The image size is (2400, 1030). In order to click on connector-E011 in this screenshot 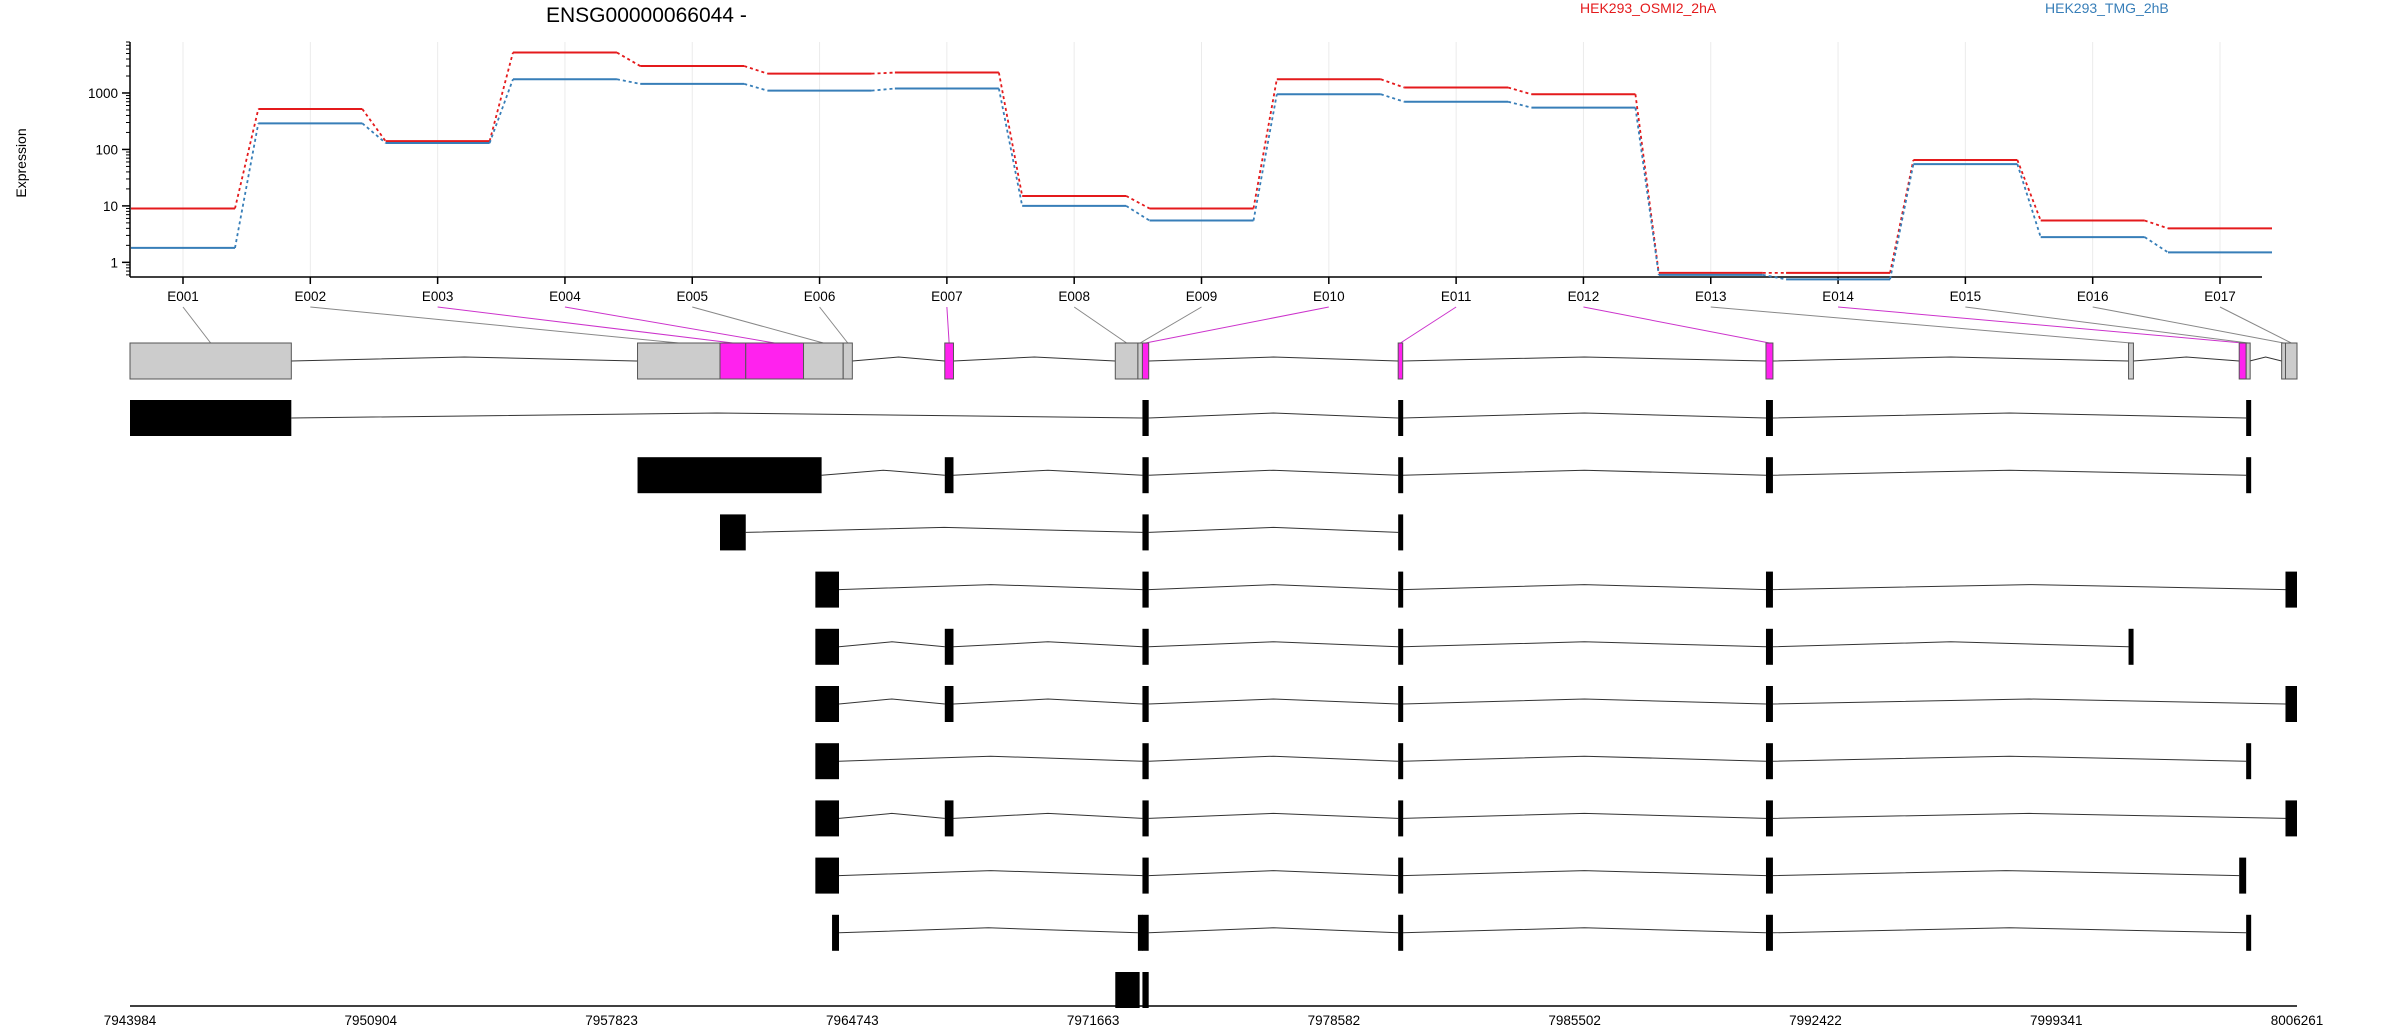, I will do `click(1428, 325)`.